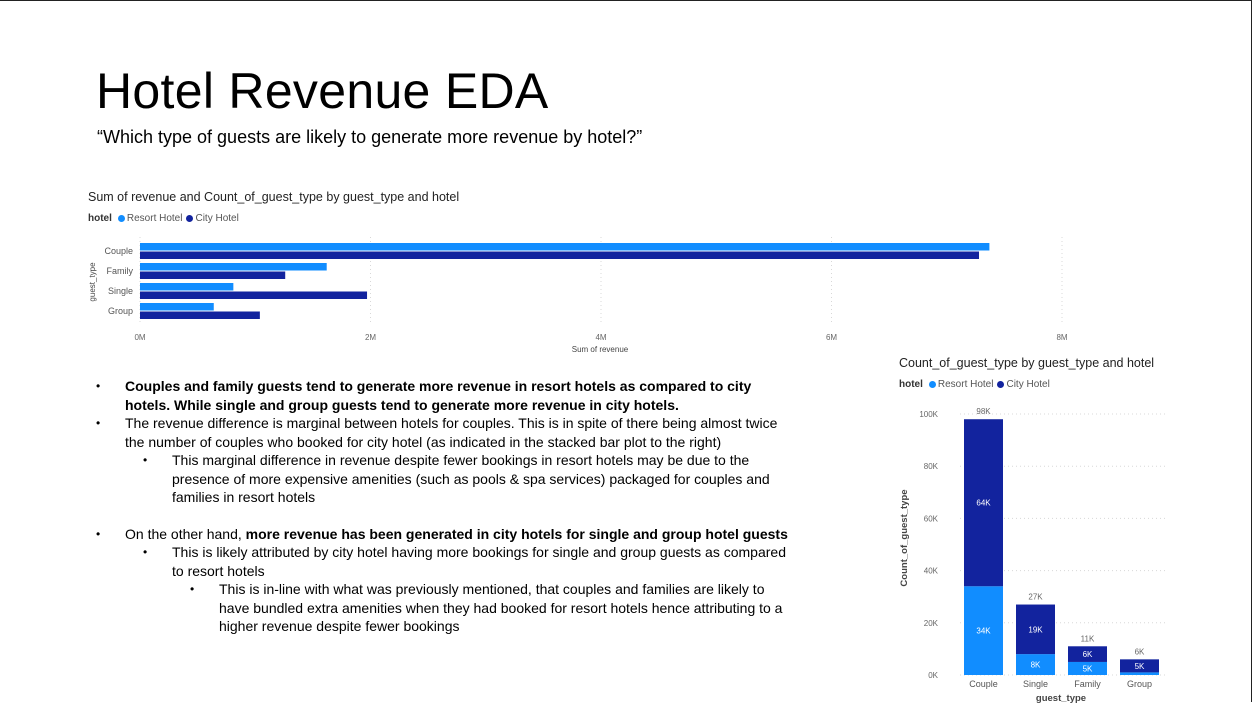 This screenshot has height=704, width=1254. Describe the element at coordinates (928, 414) in the screenshot. I see `y-tick-label: 100K` at that location.